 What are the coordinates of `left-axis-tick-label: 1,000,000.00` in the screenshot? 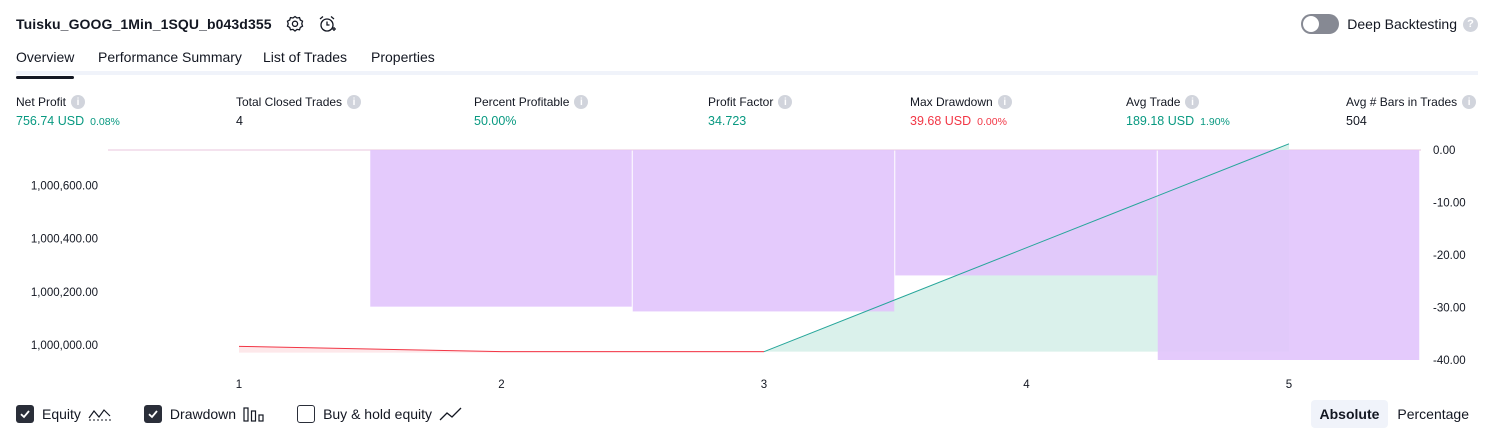 It's located at (64, 346).